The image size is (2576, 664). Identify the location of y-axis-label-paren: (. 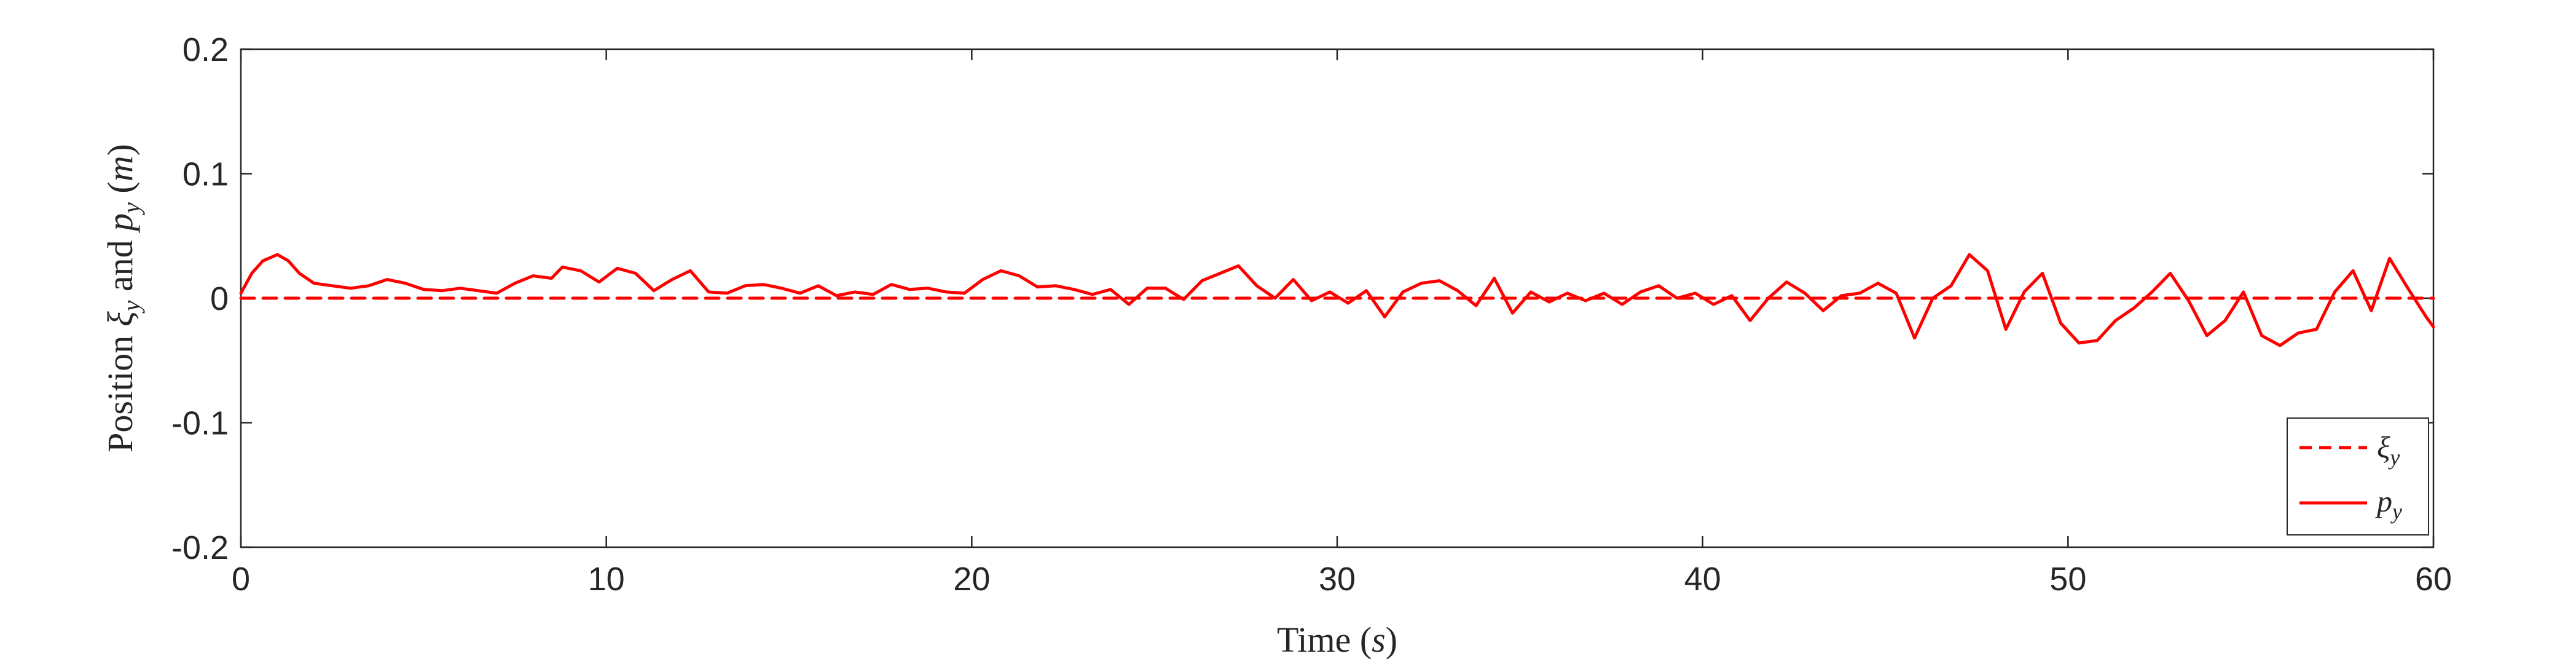
(120, 191).